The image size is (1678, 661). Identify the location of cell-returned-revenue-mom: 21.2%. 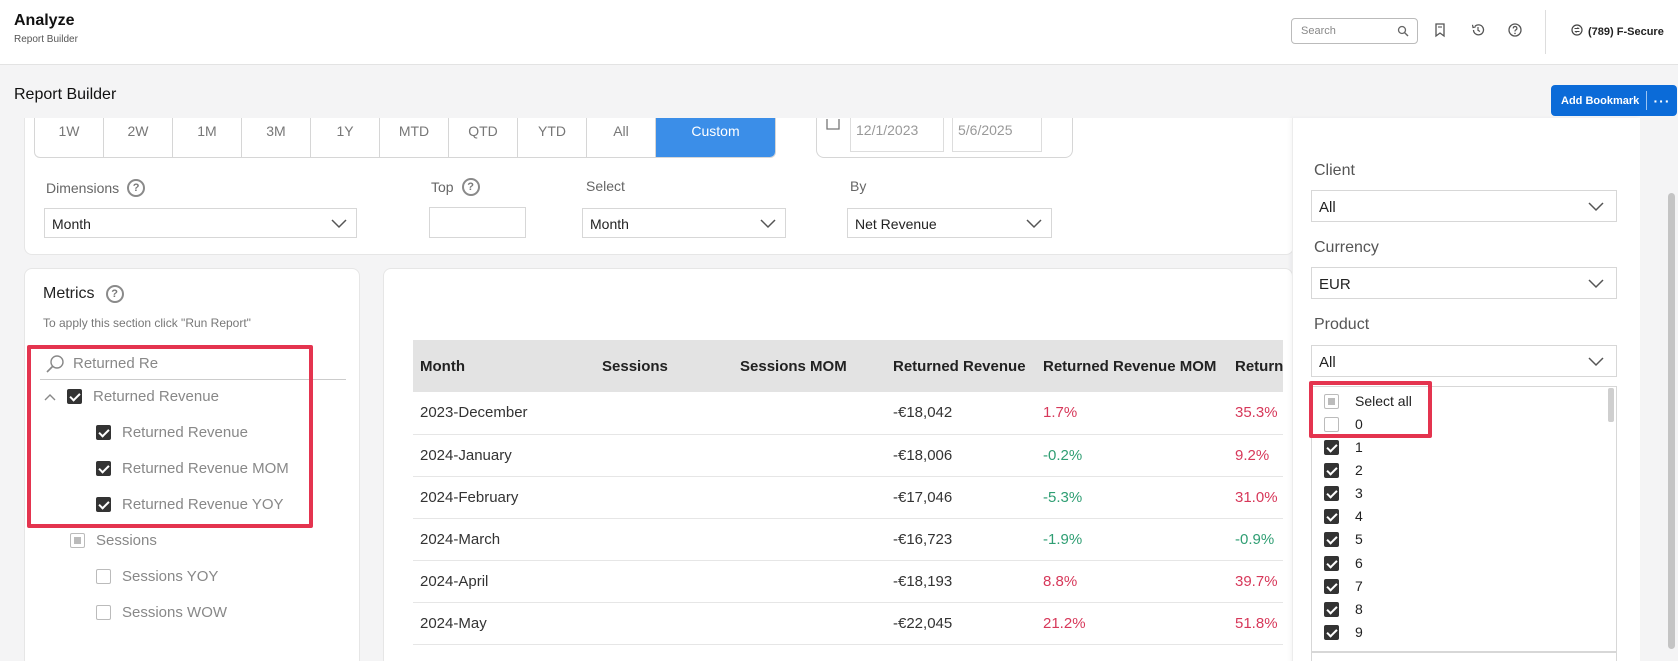
(1132, 623).